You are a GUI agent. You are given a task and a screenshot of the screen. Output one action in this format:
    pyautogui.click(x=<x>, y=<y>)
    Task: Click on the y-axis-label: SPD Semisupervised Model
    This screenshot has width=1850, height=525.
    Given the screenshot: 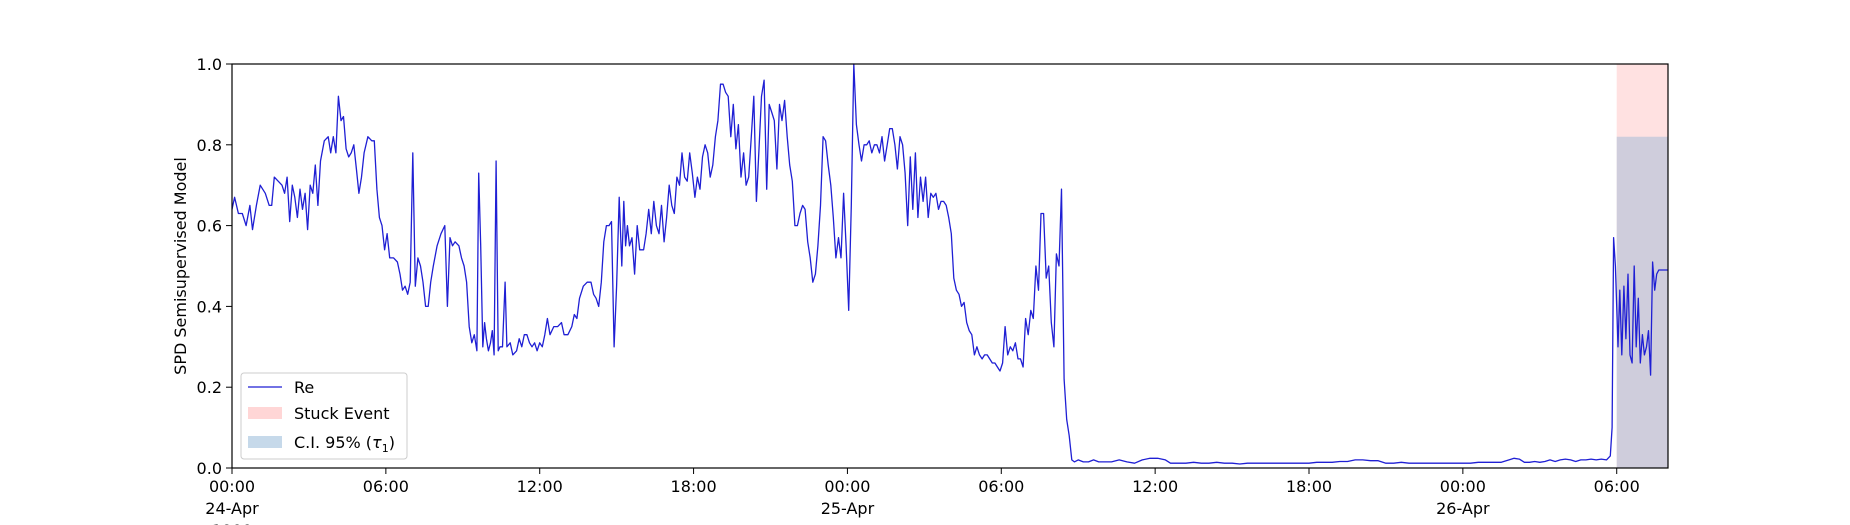 What is the action you would take?
    pyautogui.click(x=180, y=266)
    